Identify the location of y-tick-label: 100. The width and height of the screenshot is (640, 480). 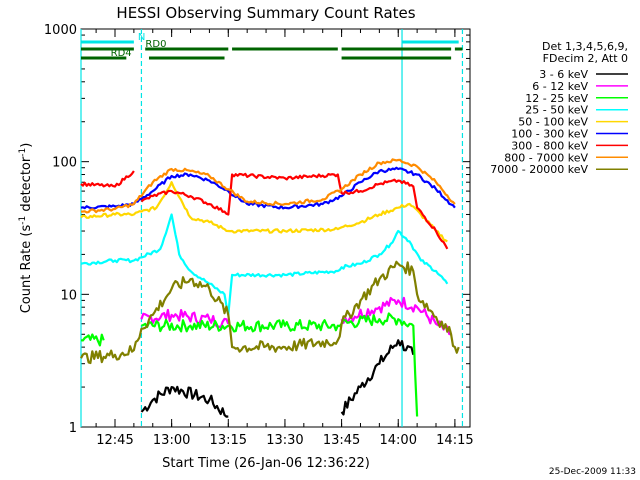
(64, 163).